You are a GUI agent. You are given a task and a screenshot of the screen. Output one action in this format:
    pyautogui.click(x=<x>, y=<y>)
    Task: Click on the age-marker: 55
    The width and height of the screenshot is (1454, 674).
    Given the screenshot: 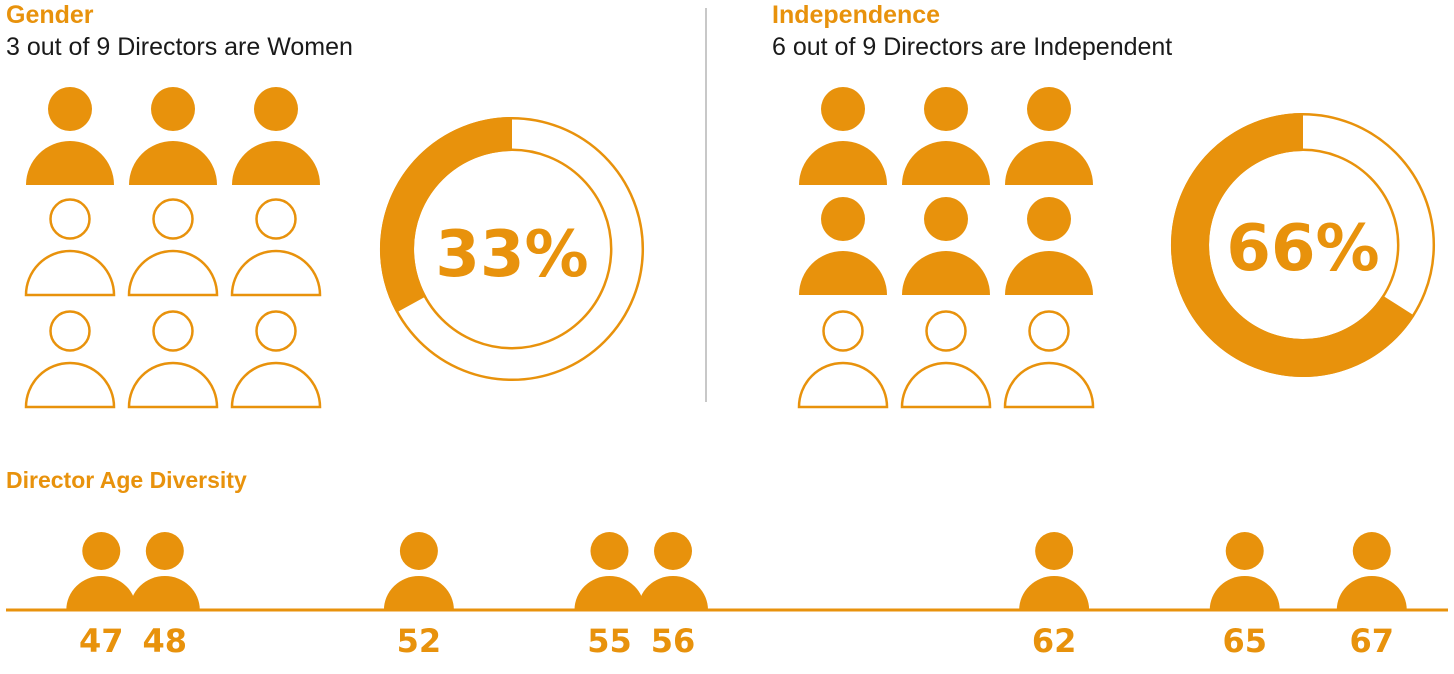 What is the action you would take?
    pyautogui.click(x=609, y=596)
    